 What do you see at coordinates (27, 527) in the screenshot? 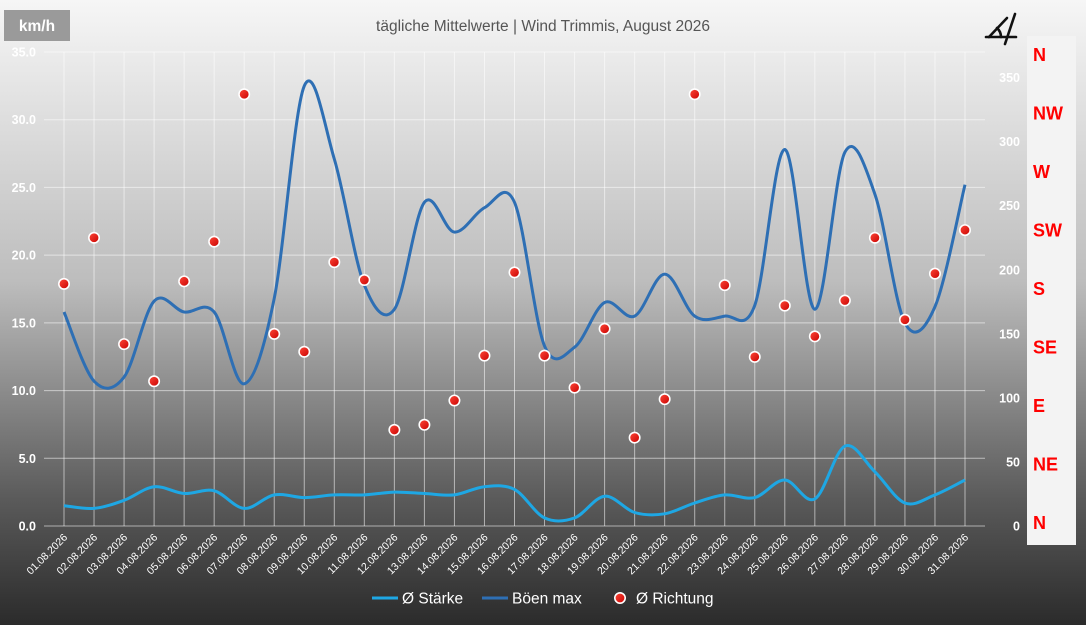
I see `y-tick-left: 0.0` at bounding box center [27, 527].